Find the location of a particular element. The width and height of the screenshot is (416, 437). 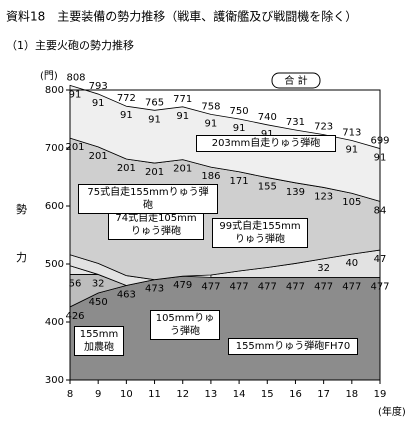

x-tick-label: 16 is located at coordinates (295, 394).